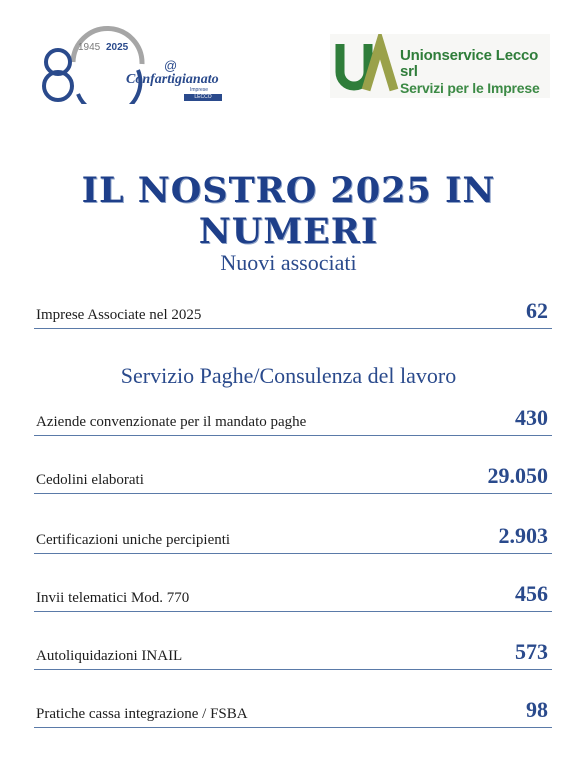 This screenshot has width=577, height=760. What do you see at coordinates (199, 90) in the screenshot?
I see `logo-sub1: Imprese` at bounding box center [199, 90].